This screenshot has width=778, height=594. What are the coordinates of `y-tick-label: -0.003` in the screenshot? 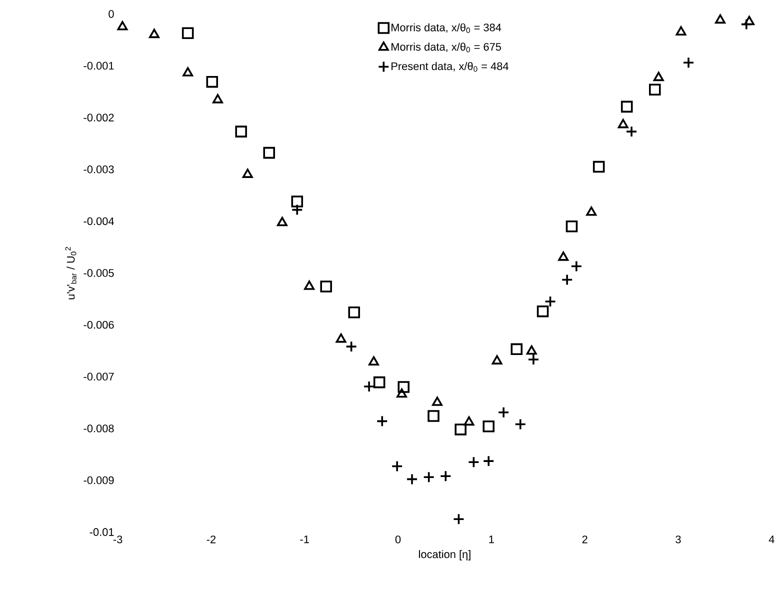 It's located at (99, 170).